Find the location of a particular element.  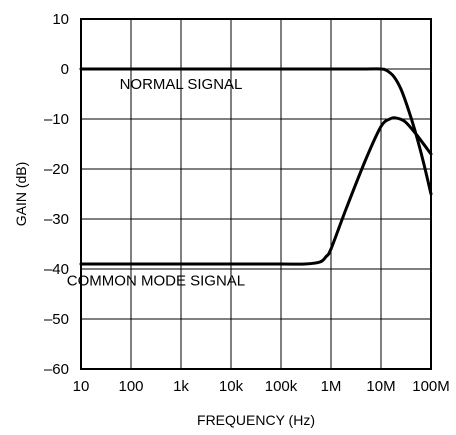

y-tick-label: –30 is located at coordinates (56, 219).